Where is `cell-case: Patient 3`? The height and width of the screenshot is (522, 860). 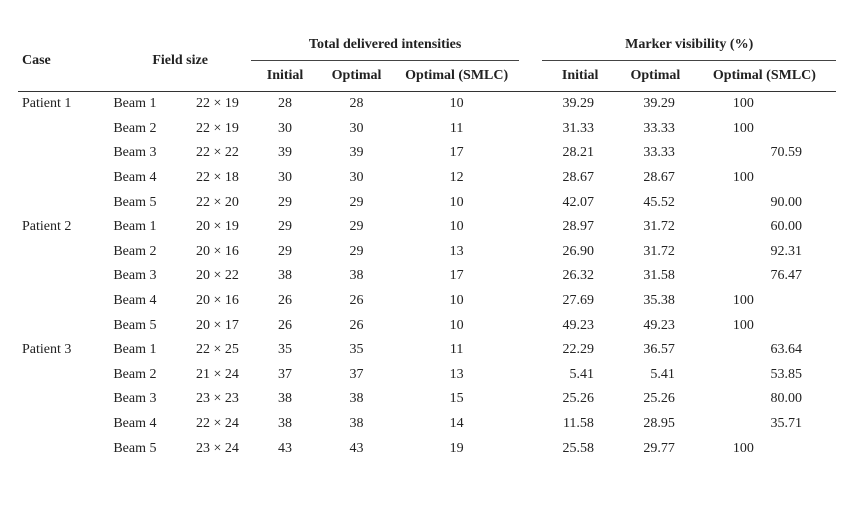
cell-case: Patient 3 is located at coordinates (47, 350).